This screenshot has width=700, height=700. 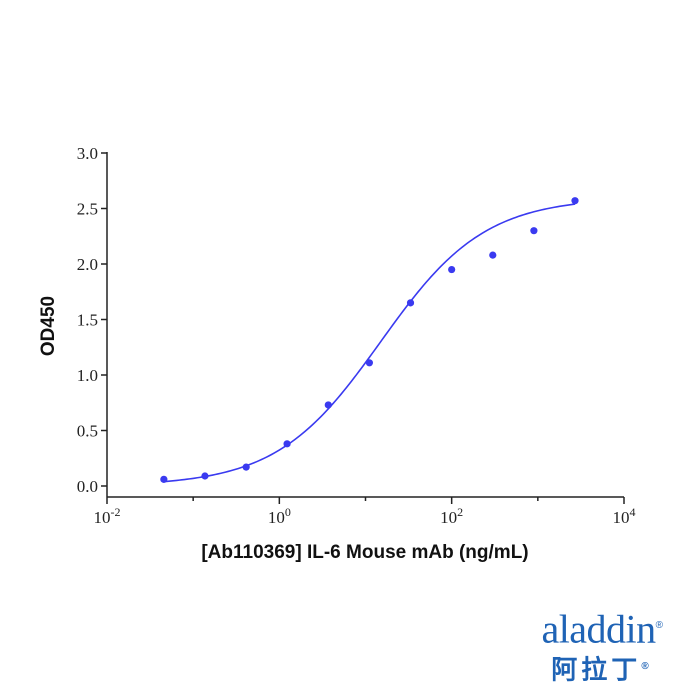 What do you see at coordinates (633, 512) in the screenshot?
I see `x-tick-exponent: 4` at bounding box center [633, 512].